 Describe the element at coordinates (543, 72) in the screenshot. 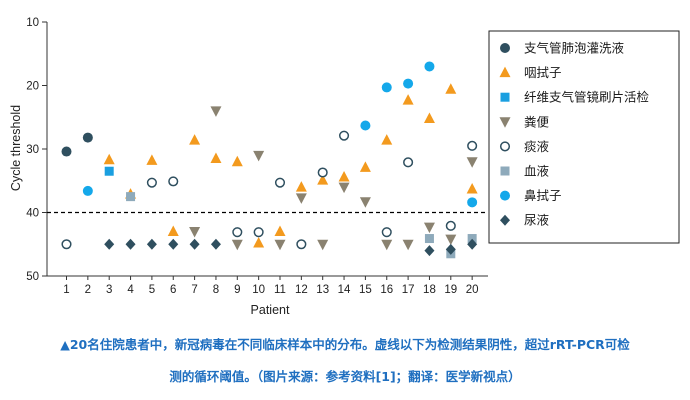

I see `legend-label: 咽拭子` at that location.